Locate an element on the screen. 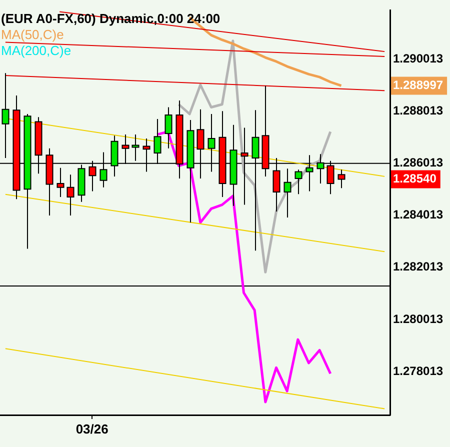 Image resolution: width=450 pixels, height=447 pixels. y-tick-label: 1.286013 is located at coordinates (418, 163).